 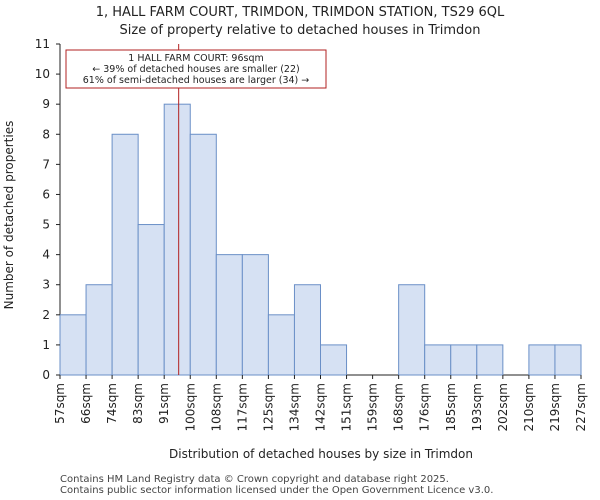 I want to click on x-tick-label: 117sqm, so click(x=242, y=407).